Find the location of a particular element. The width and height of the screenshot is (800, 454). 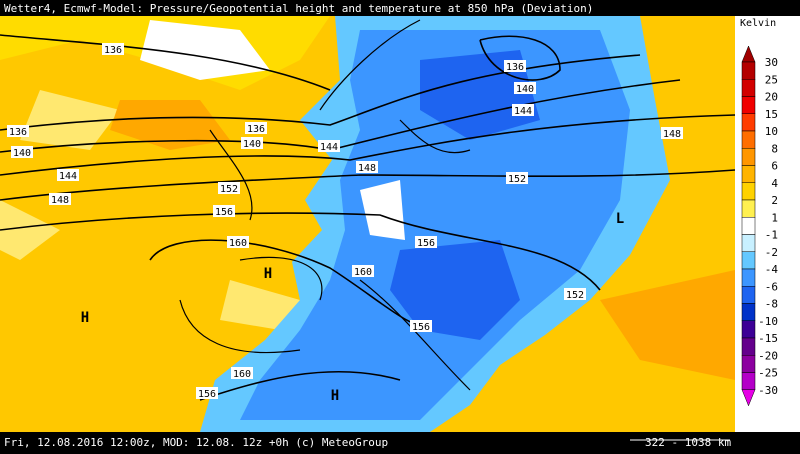

legend-level: -2 is located at coordinates (771, 252).